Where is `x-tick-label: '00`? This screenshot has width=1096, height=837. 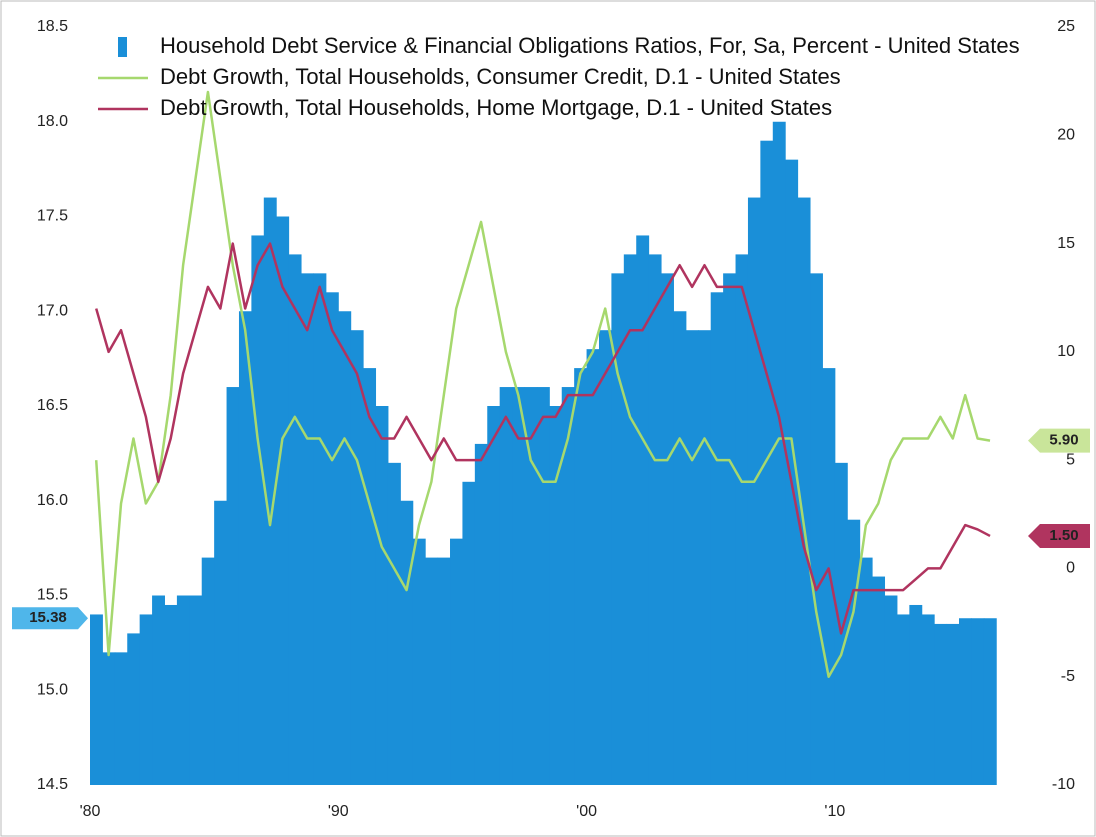 x-tick-label: '00 is located at coordinates (586, 811).